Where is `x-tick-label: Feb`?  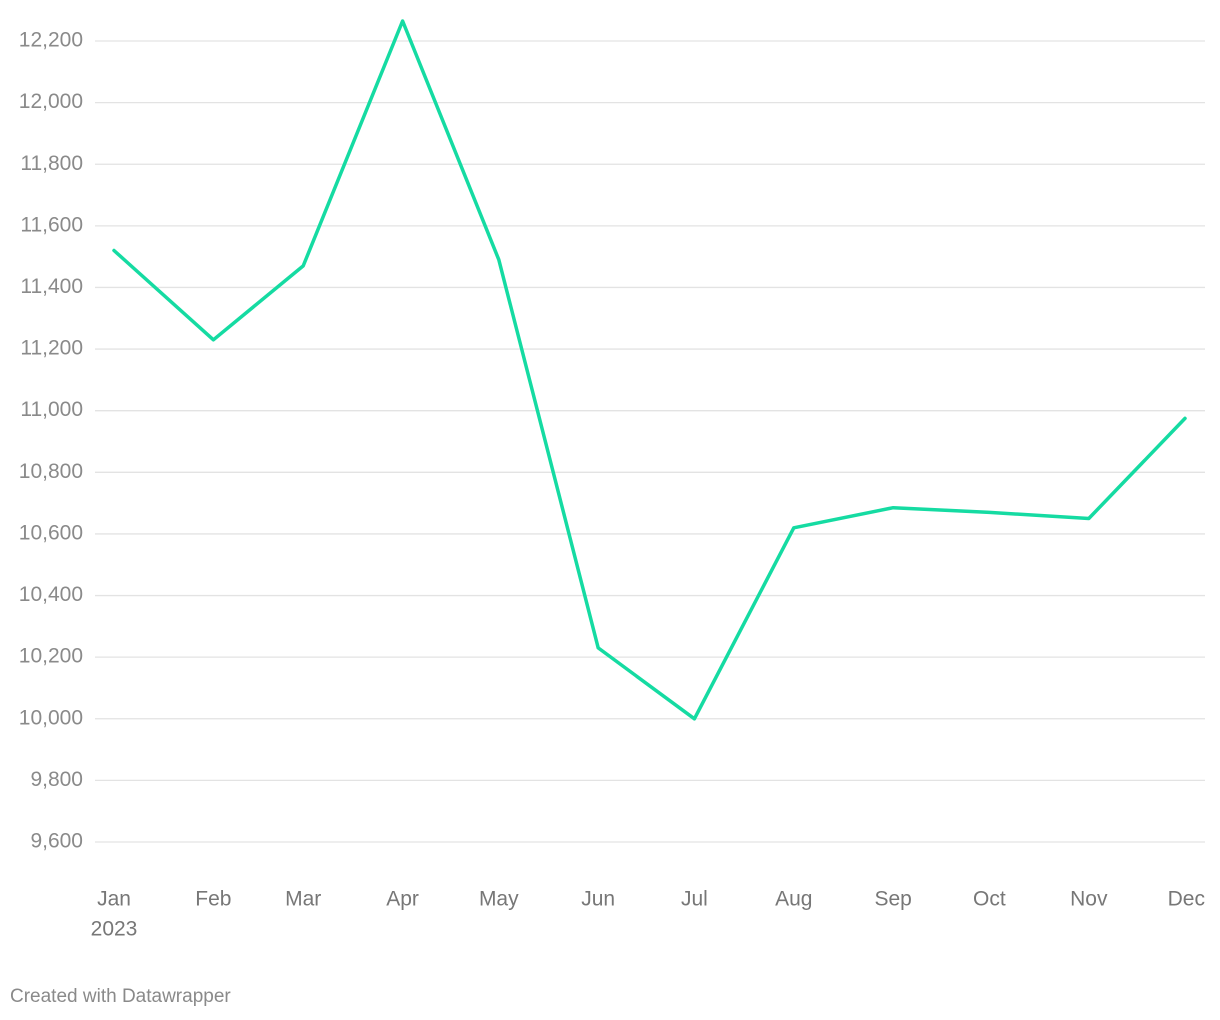 x-tick-label: Feb is located at coordinates (213, 899).